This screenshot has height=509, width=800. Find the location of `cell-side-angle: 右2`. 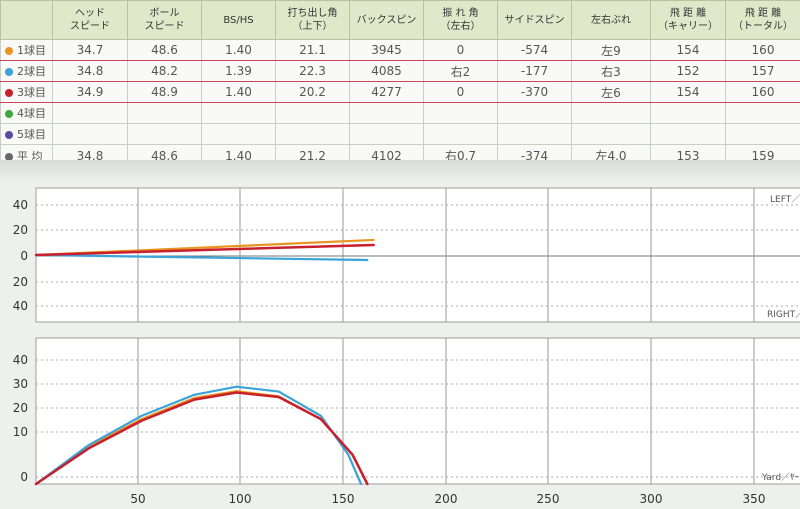

cell-side-angle: 右2 is located at coordinates (460, 71).